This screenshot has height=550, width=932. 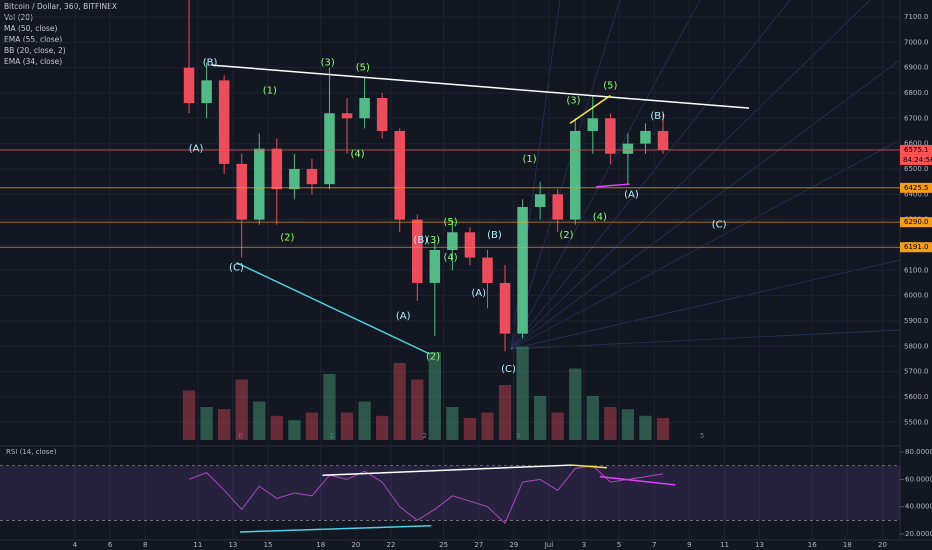 I want to click on y-tick-label: 6100.0, so click(x=916, y=270).